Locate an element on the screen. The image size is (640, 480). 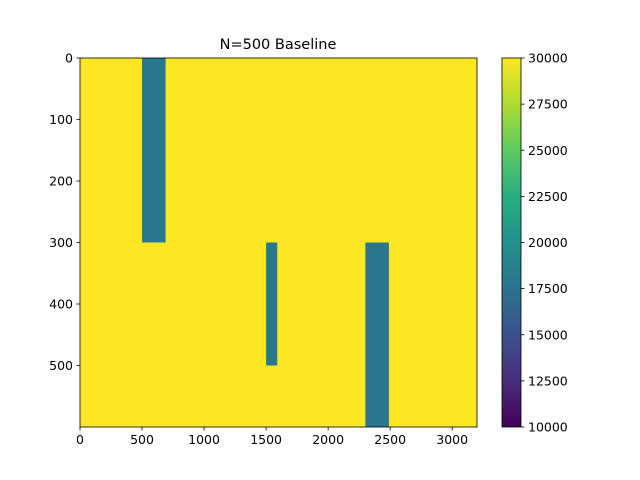
colorbar is located at coordinates (511, 242).